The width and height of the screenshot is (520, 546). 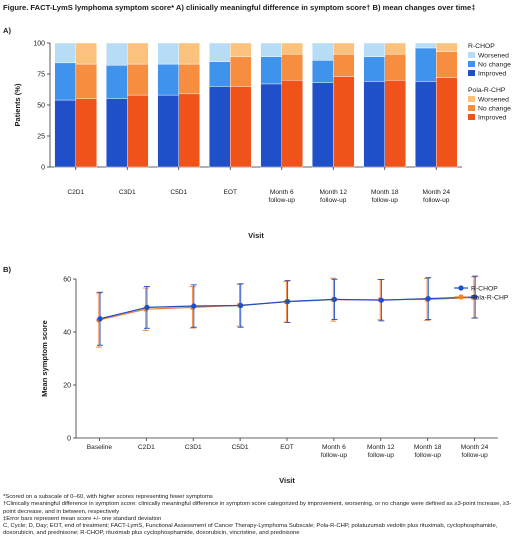 What do you see at coordinates (334, 192) in the screenshot?
I see `x-tick-label-a: Month 12` at bounding box center [334, 192].